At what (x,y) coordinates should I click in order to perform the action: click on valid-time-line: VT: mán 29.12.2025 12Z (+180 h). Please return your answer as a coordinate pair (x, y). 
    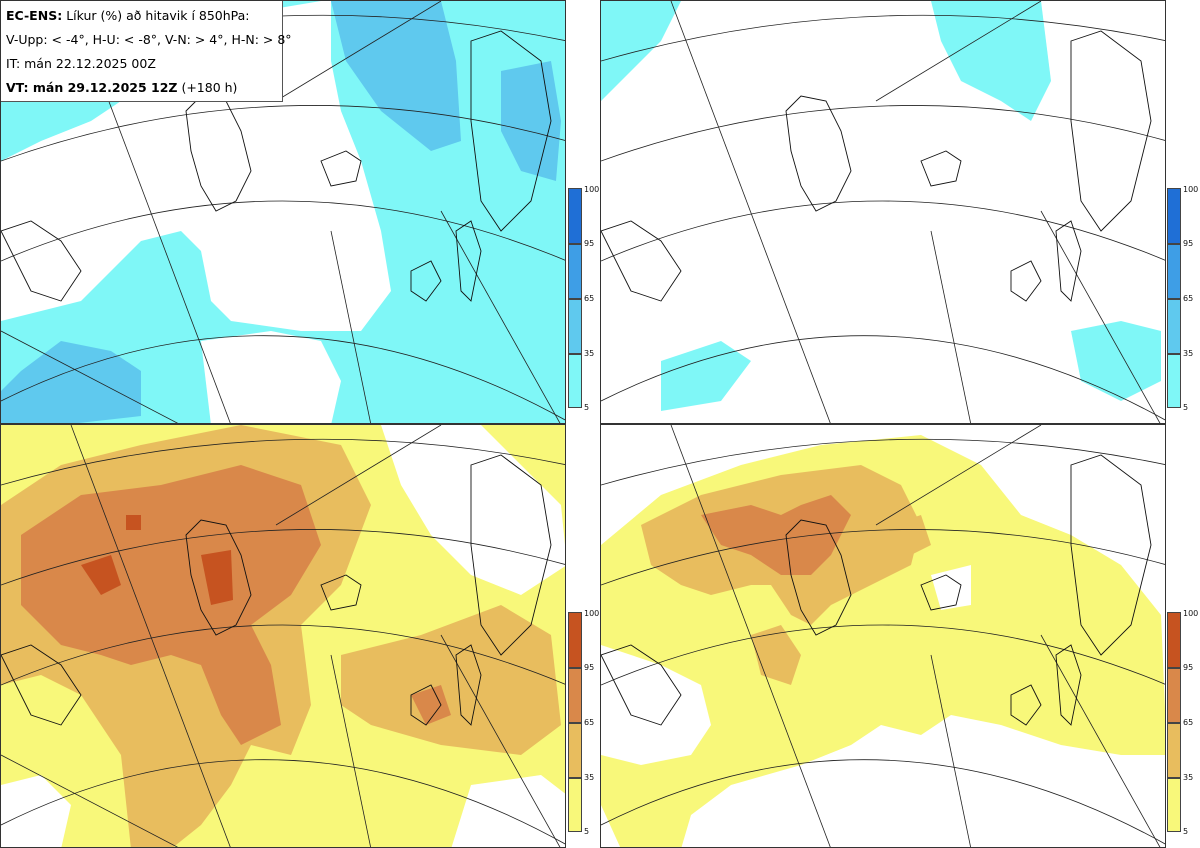
    Looking at the image, I should click on (141, 89).